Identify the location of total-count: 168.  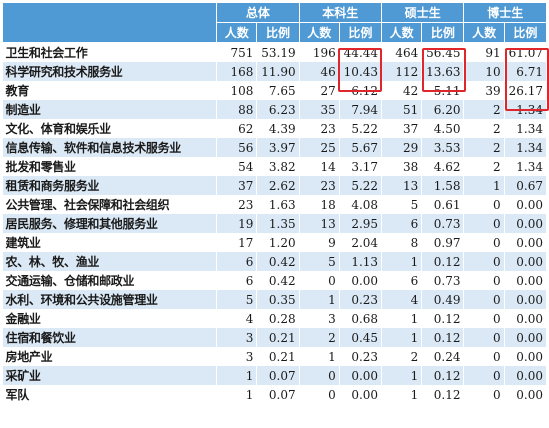
(237, 71).